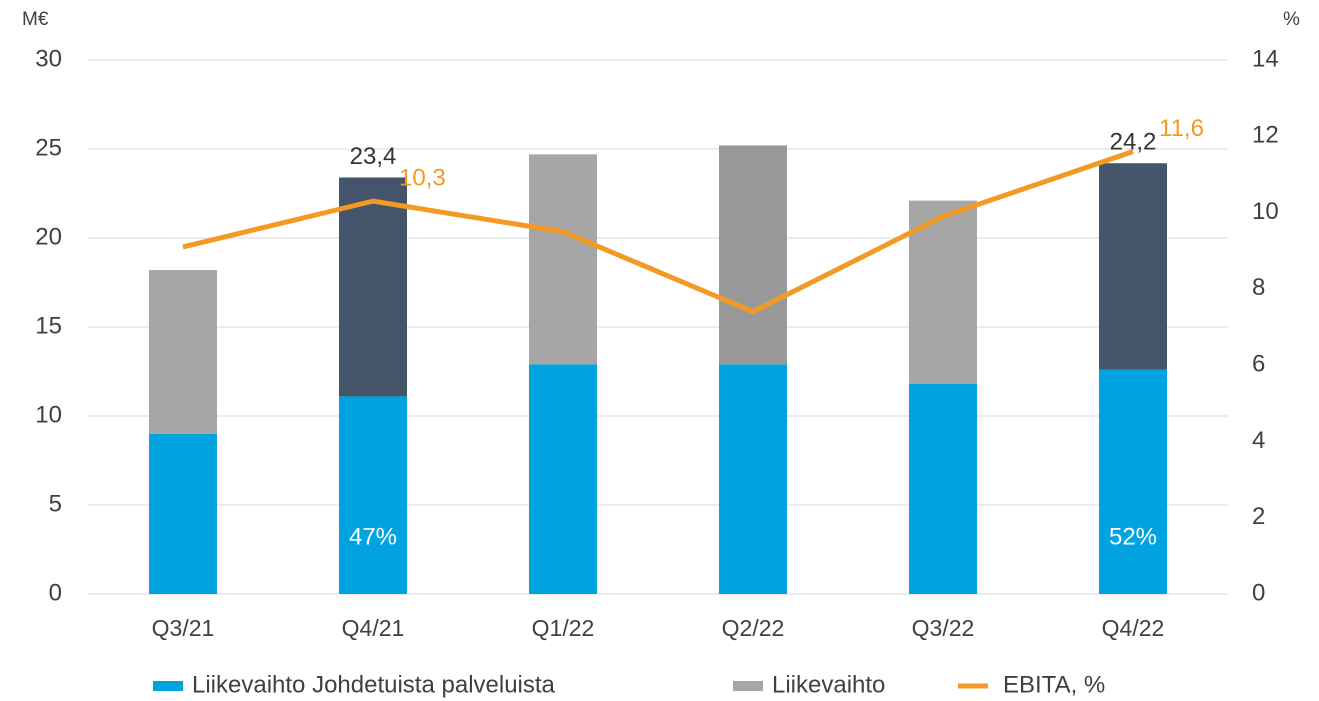 The width and height of the screenshot is (1319, 701). I want to click on share-label: 47%, so click(373, 536).